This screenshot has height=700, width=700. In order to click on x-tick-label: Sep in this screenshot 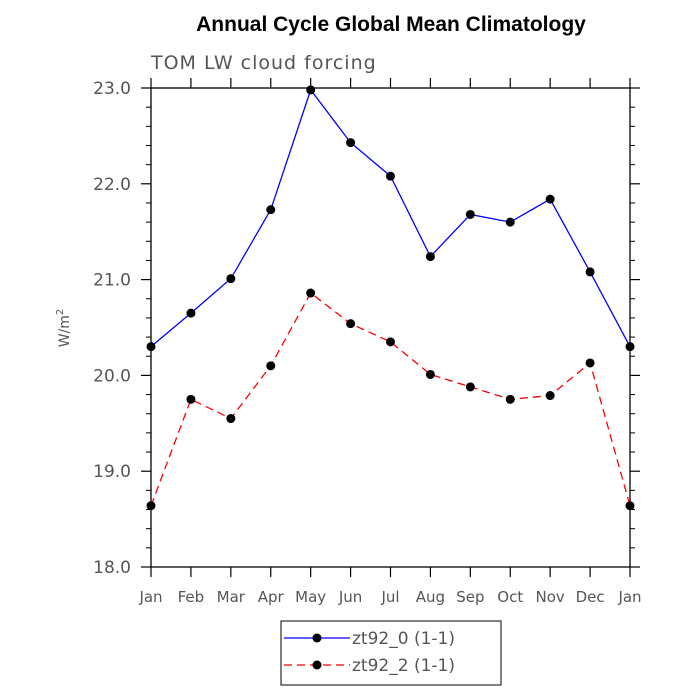, I will do `click(470, 597)`.